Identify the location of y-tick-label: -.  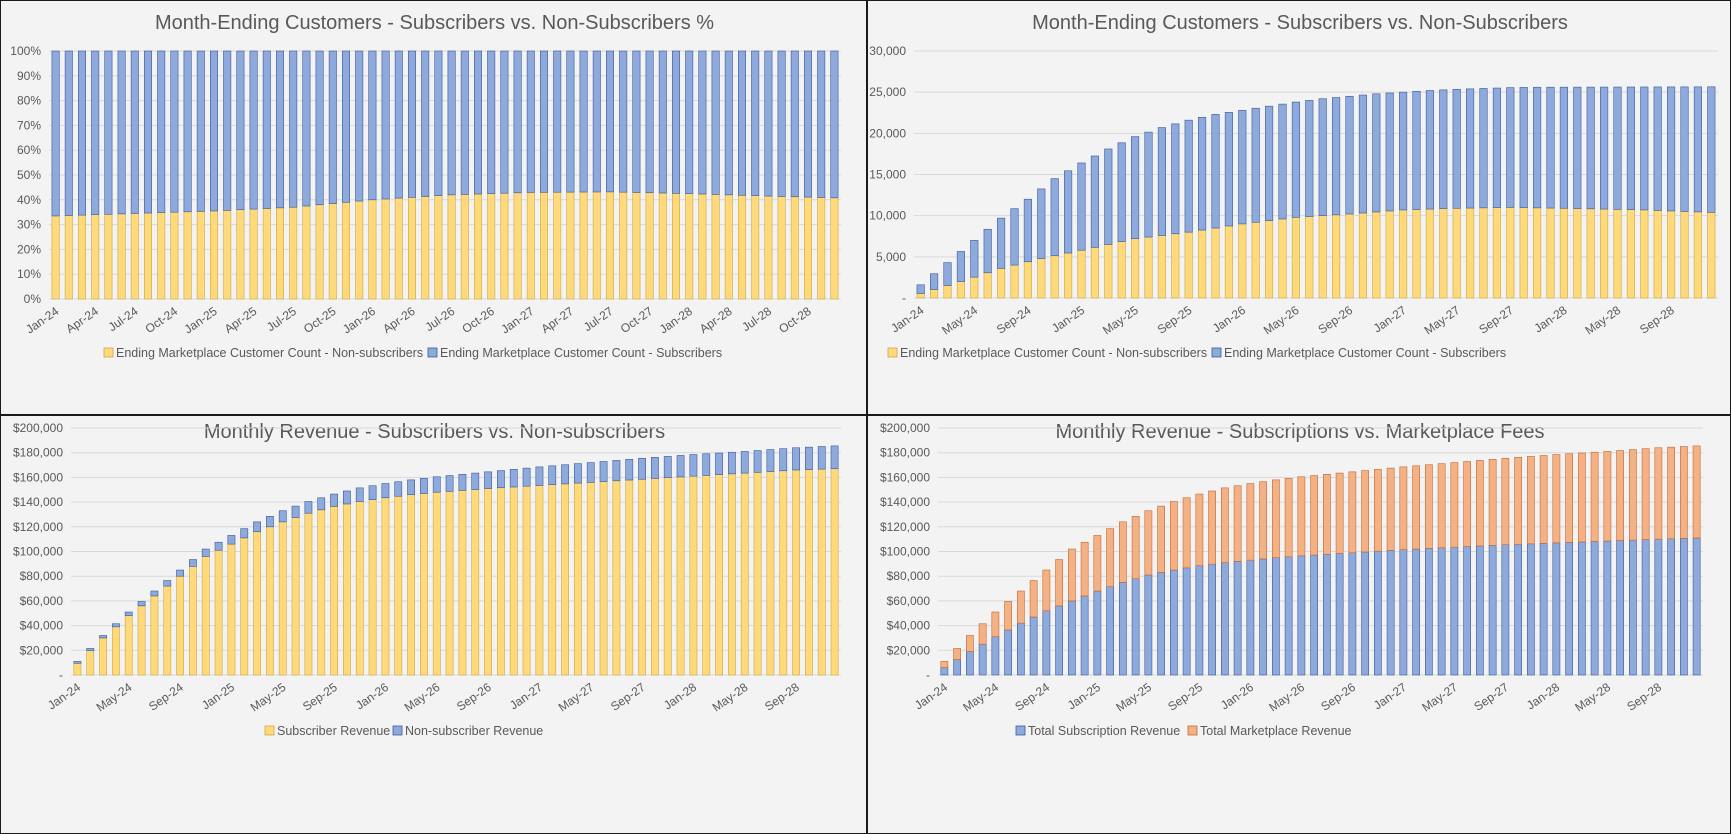
(61, 675).